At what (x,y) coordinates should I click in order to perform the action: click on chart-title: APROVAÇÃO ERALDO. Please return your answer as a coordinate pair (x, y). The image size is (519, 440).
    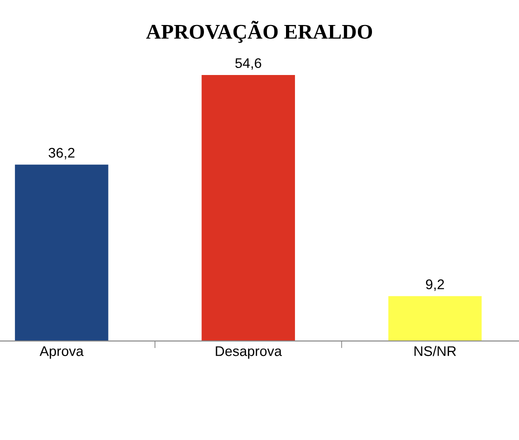
    Looking at the image, I should click on (259, 31).